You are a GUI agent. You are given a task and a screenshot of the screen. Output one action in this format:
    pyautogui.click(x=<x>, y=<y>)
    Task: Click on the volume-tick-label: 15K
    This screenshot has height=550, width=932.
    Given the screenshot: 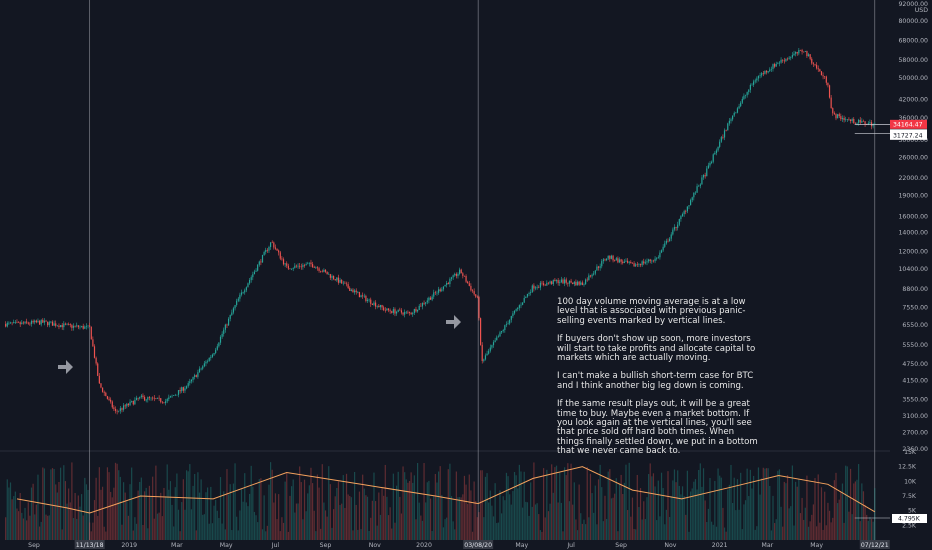 What is the action you would take?
    pyautogui.click(x=910, y=452)
    